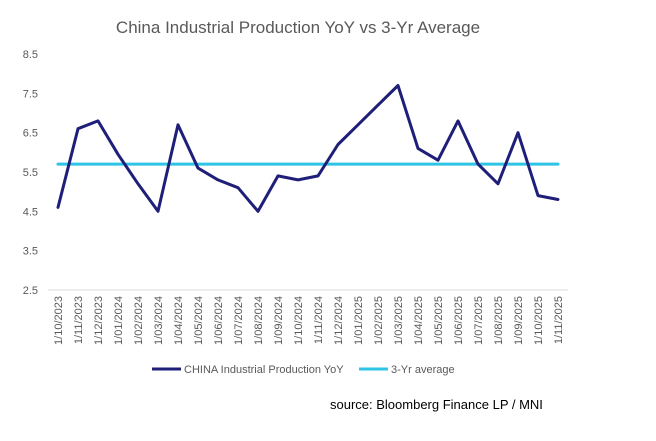  I want to click on x-tick-label: 1/11/2025, so click(559, 320).